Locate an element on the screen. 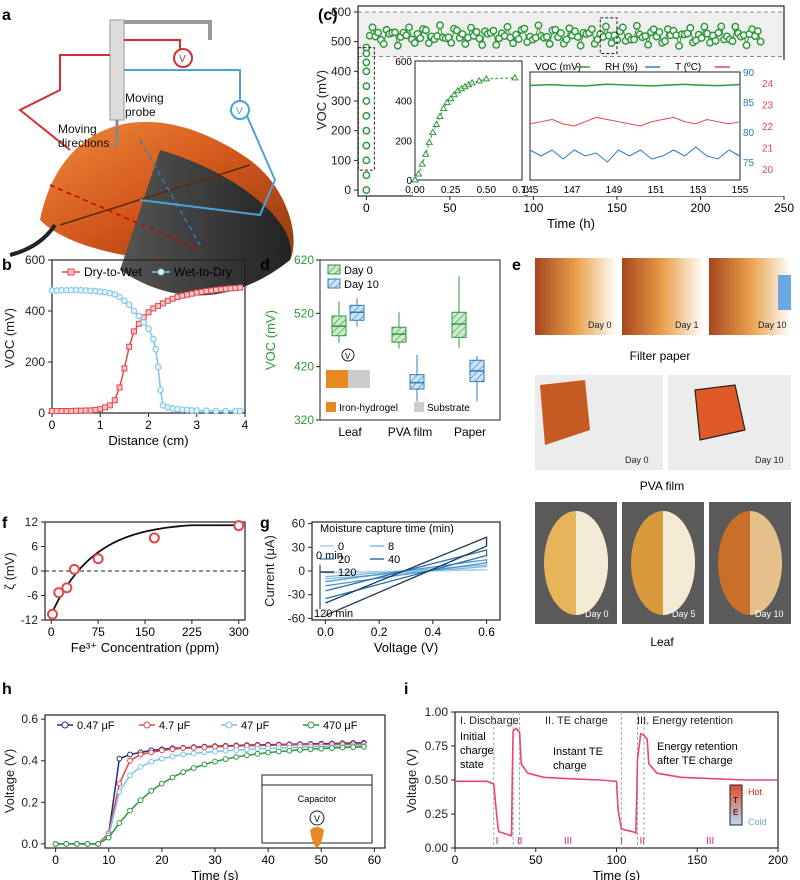 The height and width of the screenshot is (880, 800). legend-substrate-swatch is located at coordinates (419, 407).